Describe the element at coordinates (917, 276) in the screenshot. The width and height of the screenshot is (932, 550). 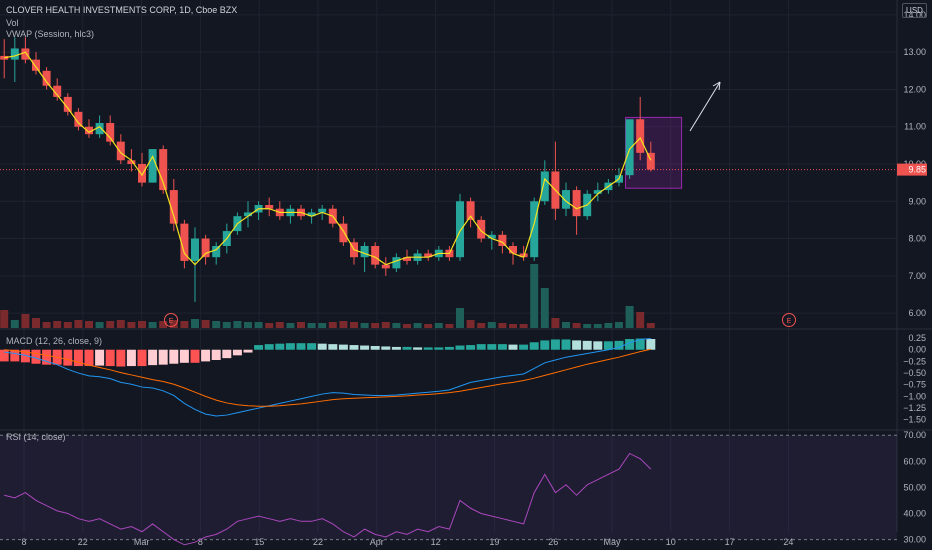
I see `price-tick-label: 7.00` at that location.